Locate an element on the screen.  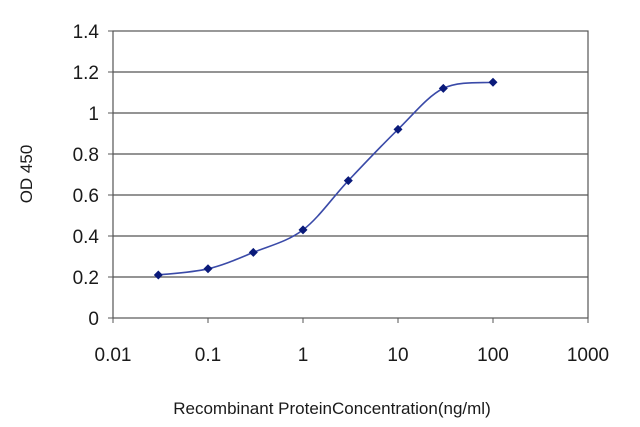
x-axis-label: Recombinant ProteinConcentration(ng/ml) is located at coordinates (332, 408).